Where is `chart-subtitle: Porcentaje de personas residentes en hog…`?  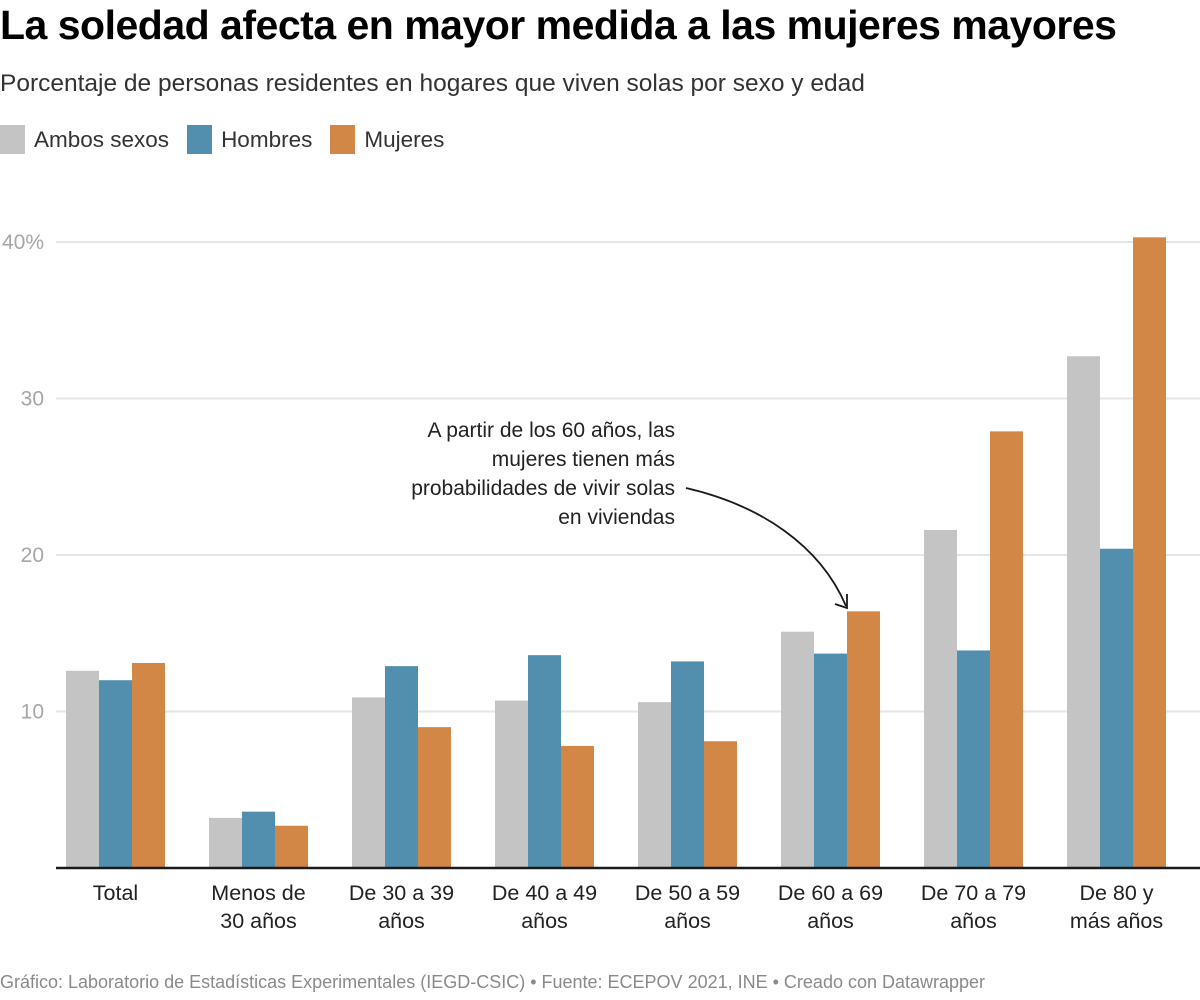
chart-subtitle: Porcentaje de personas residentes en hog… is located at coordinates (432, 83).